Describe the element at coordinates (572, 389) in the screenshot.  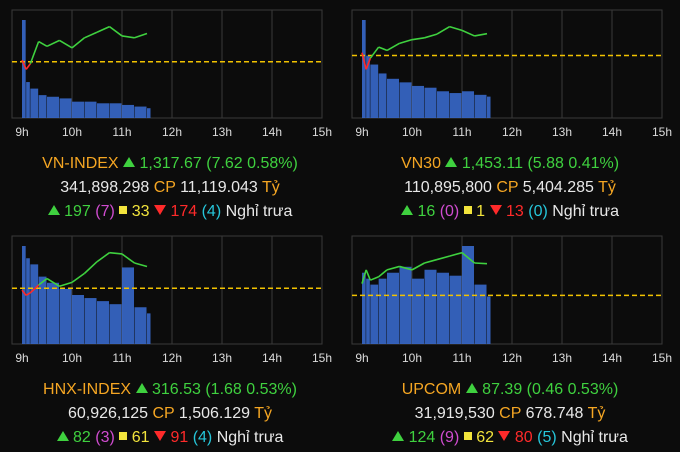
I see `index-change: (0.46 0.53%)` at that location.